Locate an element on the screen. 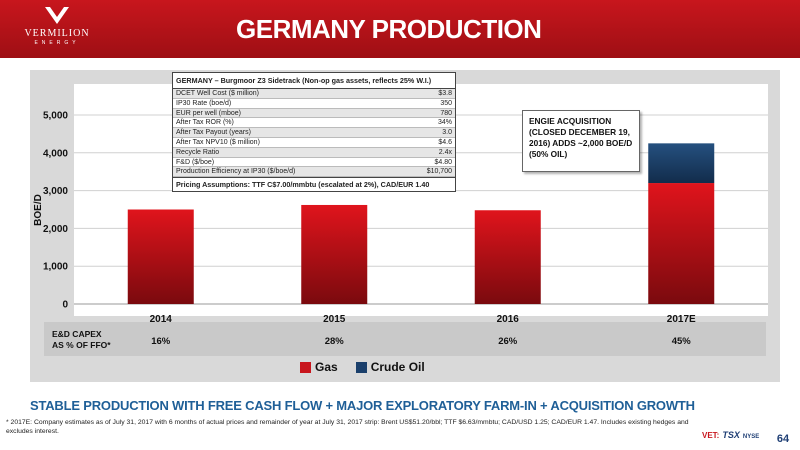 Image resolution: width=800 pixels, height=450 pixels. legend-swatch-crude-oil is located at coordinates (361, 367).